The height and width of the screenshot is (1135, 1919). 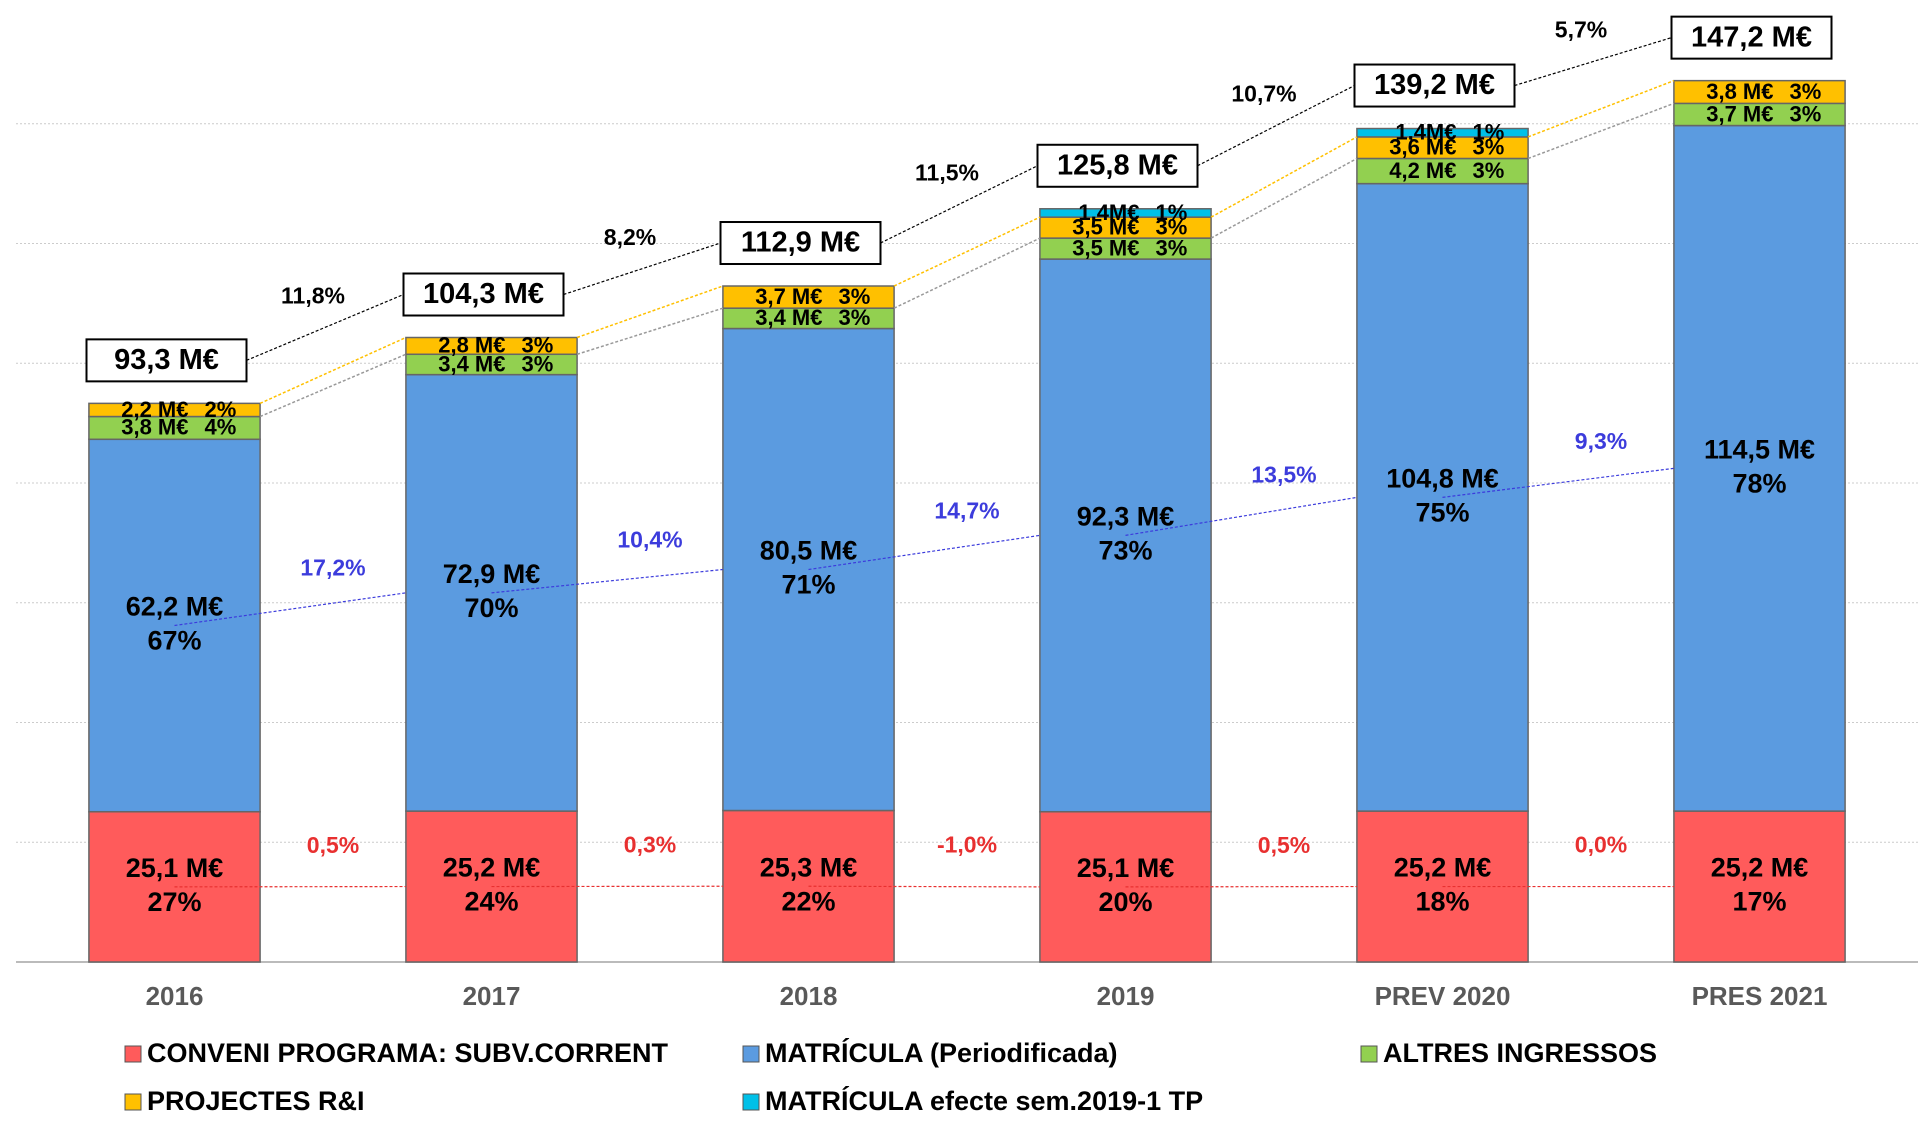 I want to click on segment-share-label: 75%, so click(x=1442, y=512).